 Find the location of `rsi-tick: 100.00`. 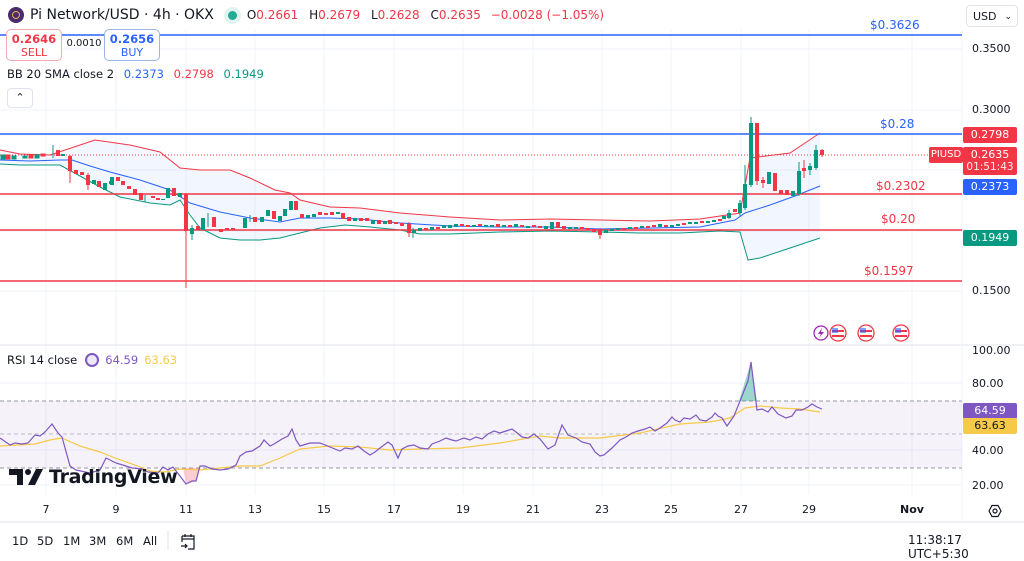

rsi-tick: 100.00 is located at coordinates (991, 350).